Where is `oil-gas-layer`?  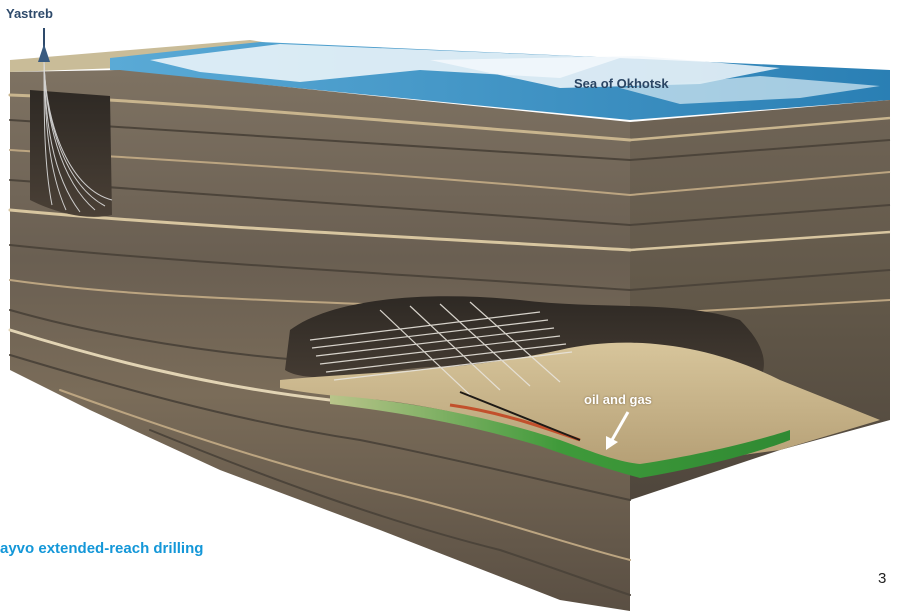 oil-gas-layer is located at coordinates (560, 436).